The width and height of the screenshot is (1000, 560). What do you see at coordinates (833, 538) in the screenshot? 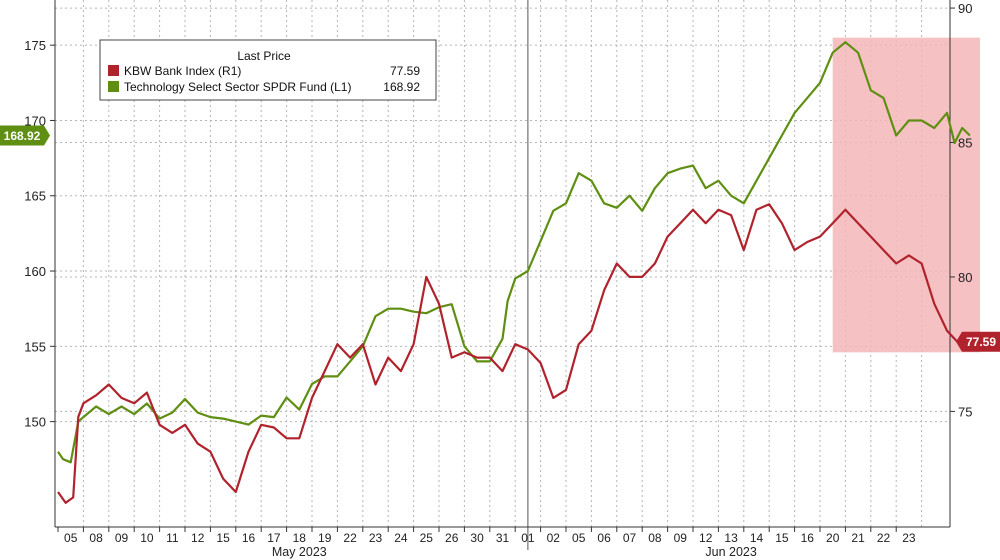
I see `x-tick-label: 20` at bounding box center [833, 538].